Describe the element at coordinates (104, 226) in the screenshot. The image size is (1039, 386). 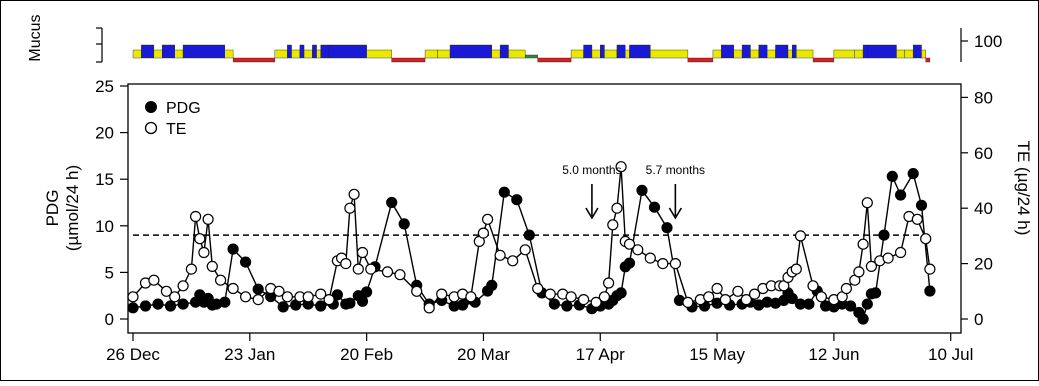
I see `y-left-tick-label: 10` at that location.